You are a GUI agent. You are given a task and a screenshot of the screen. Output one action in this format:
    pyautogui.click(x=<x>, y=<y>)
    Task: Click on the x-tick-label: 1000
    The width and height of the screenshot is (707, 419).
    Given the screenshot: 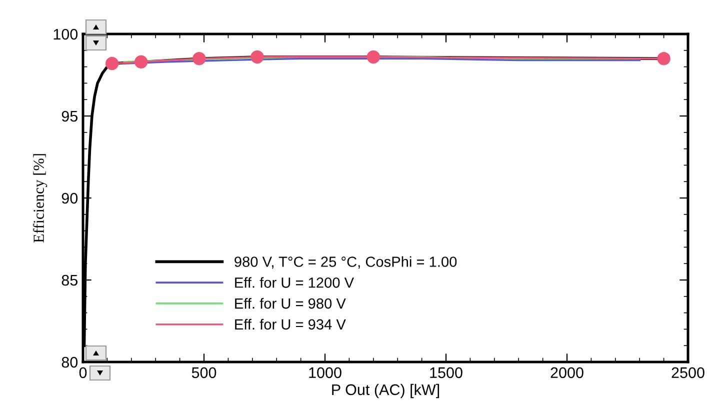 What is the action you would take?
    pyautogui.click(x=325, y=372)
    